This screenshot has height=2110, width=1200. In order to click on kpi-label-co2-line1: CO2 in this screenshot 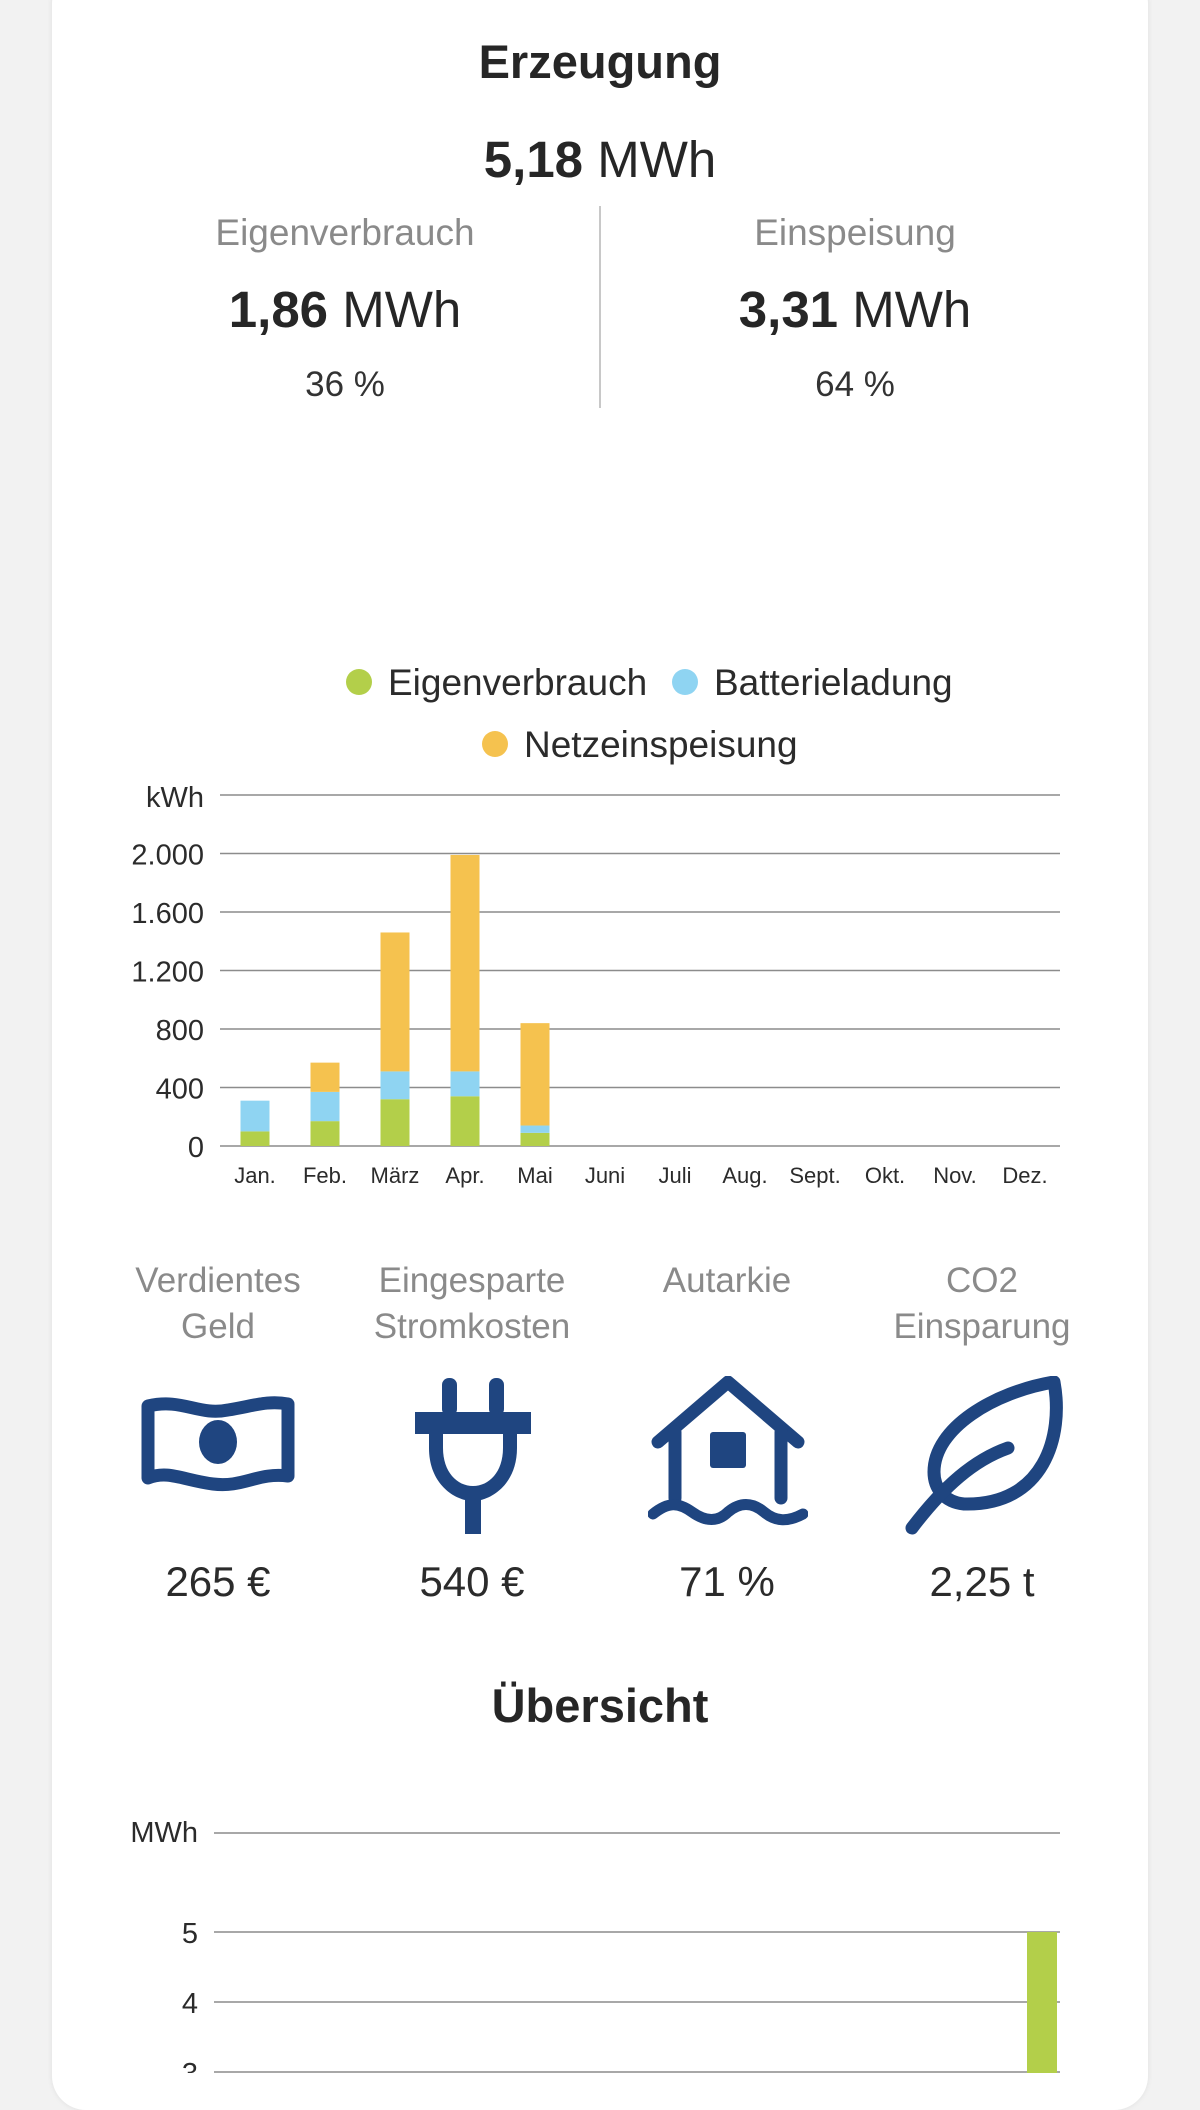, I will do `click(982, 1280)`.